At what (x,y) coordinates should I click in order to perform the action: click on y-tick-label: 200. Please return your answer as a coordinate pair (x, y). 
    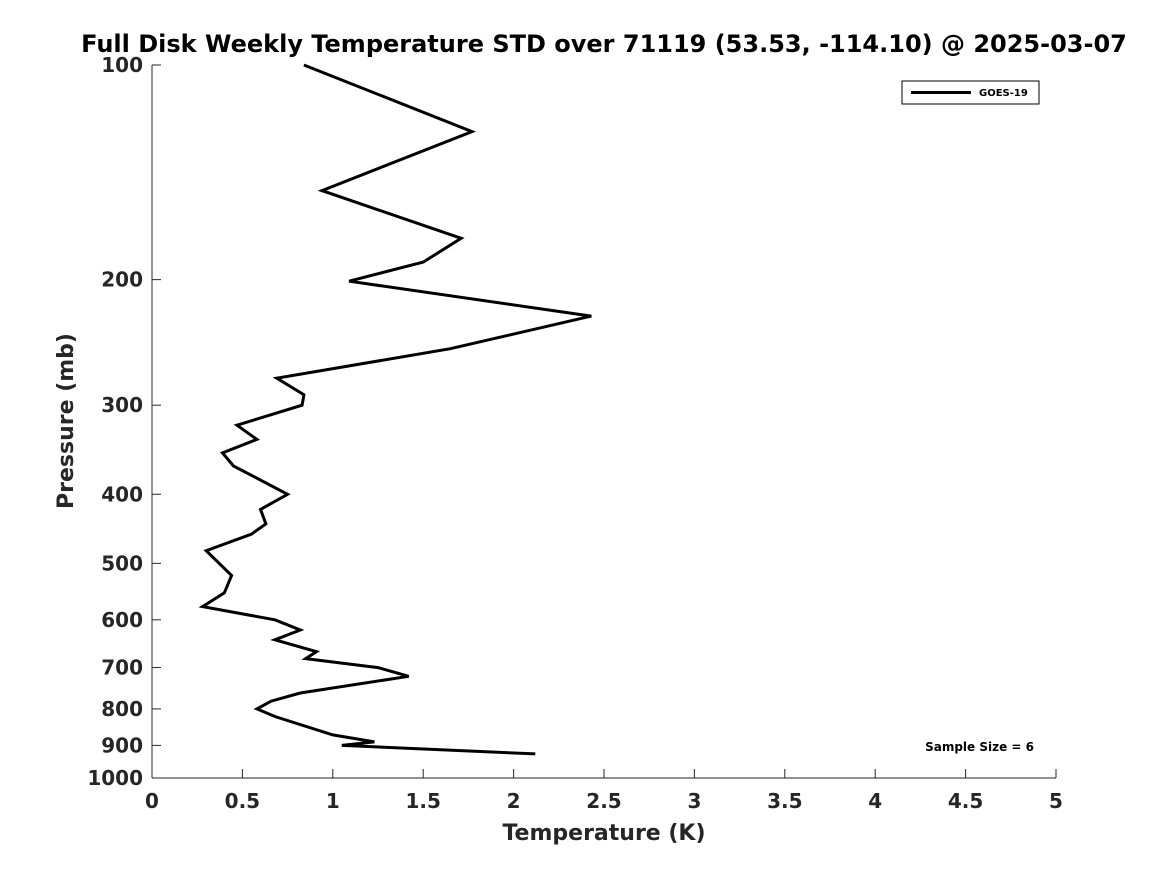
    Looking at the image, I should click on (122, 280).